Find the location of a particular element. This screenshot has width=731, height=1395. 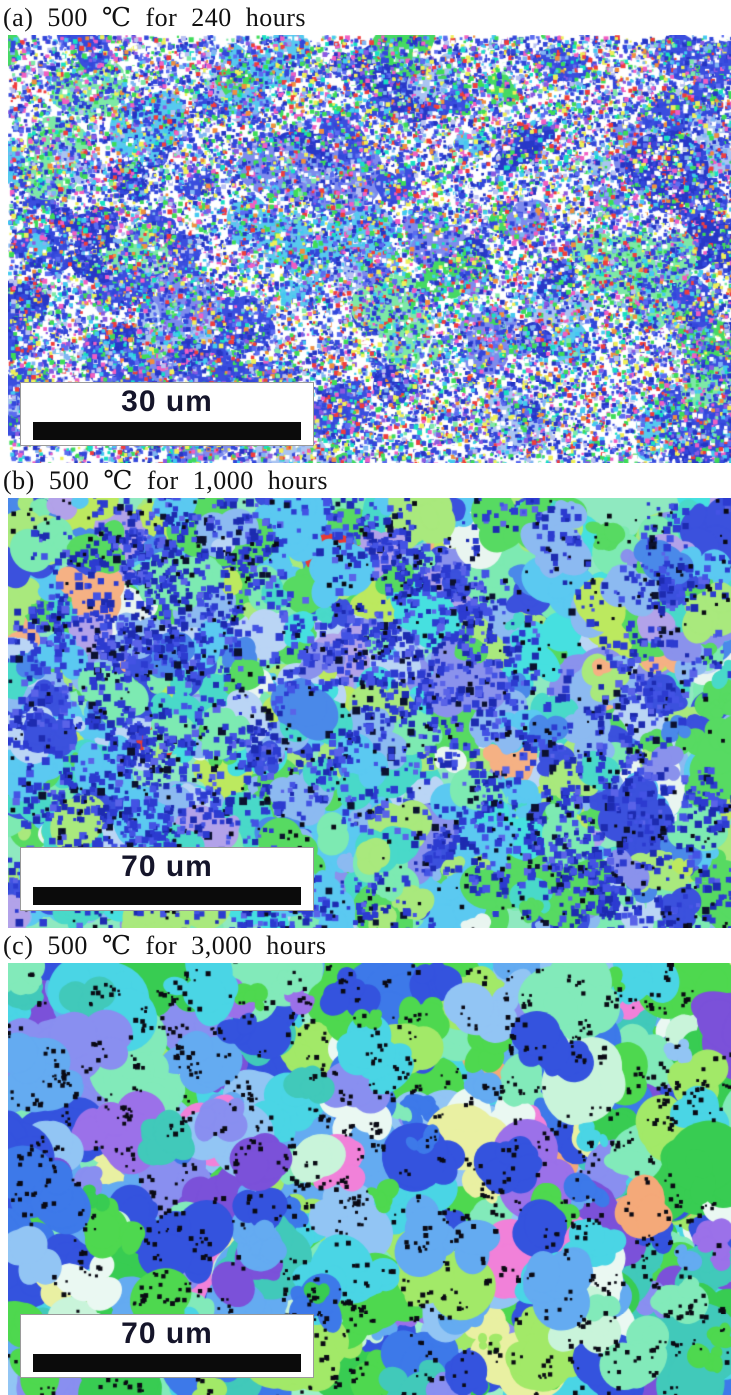

scale-bar-c: 70 um is located at coordinates (167, 1346).